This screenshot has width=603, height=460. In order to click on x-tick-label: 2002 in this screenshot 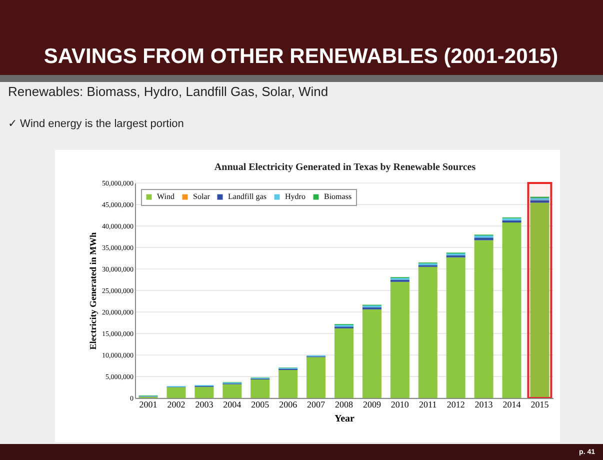, I will do `click(176, 405)`.